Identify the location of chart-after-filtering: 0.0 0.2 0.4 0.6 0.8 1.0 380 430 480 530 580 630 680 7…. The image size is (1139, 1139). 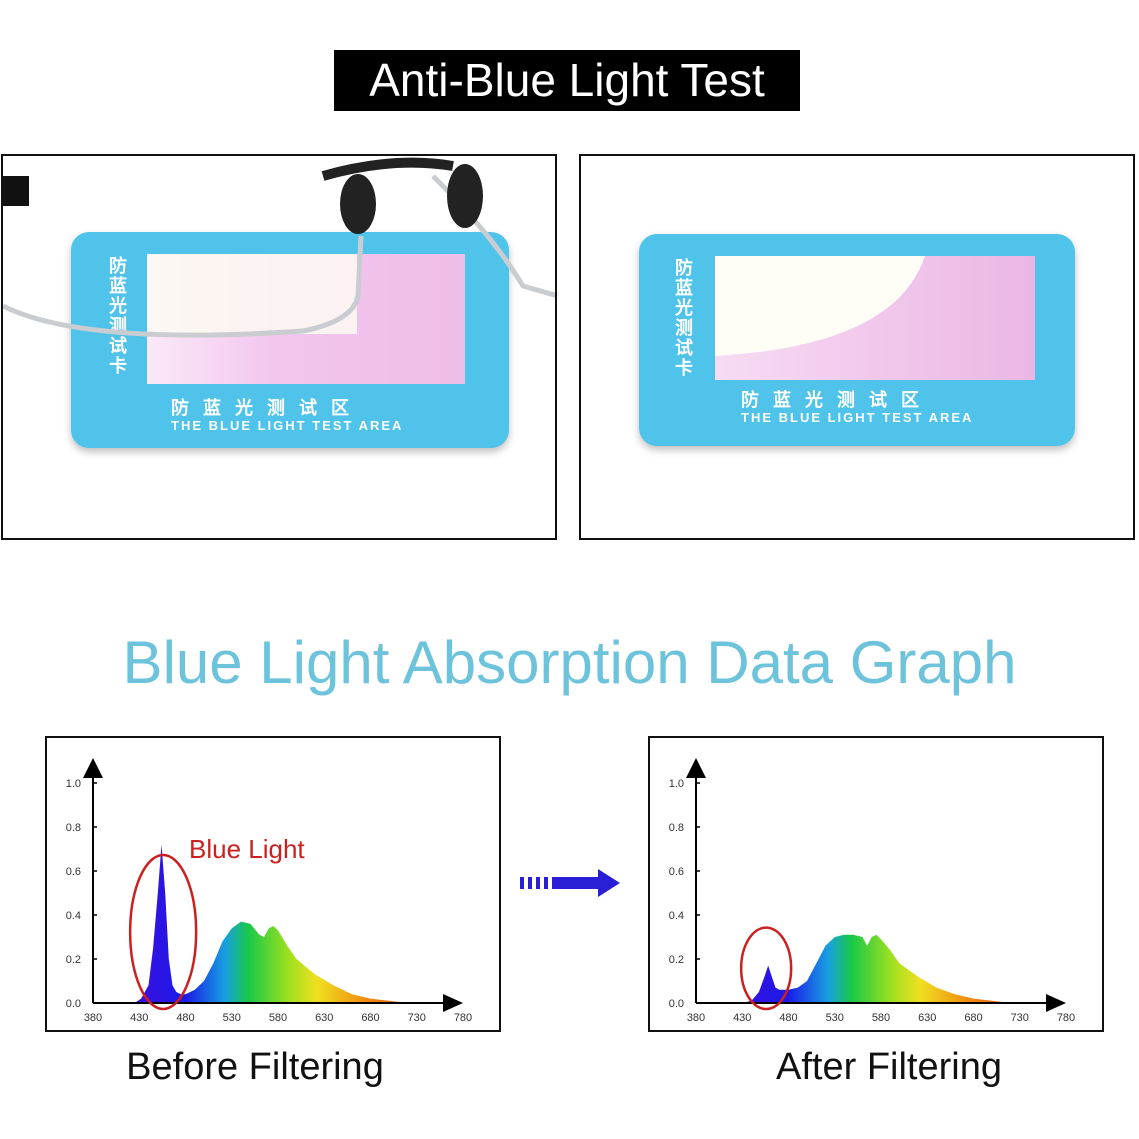
(876, 884).